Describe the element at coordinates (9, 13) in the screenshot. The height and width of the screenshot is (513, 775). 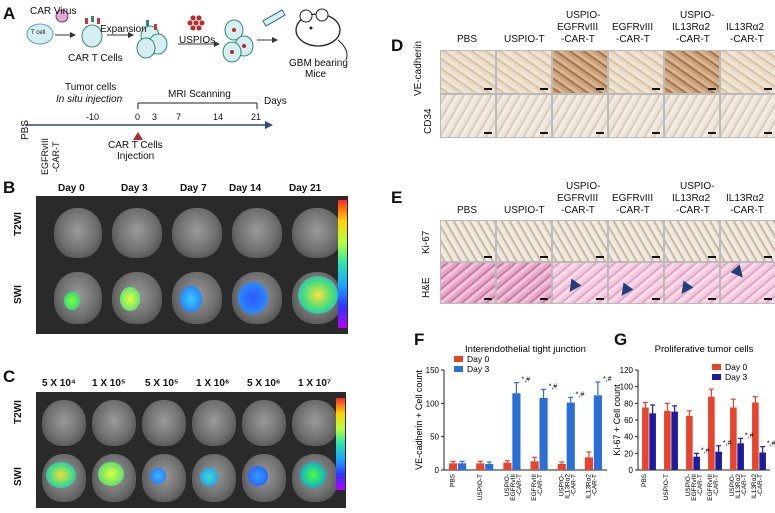
I see `panel-label-a: A` at that location.